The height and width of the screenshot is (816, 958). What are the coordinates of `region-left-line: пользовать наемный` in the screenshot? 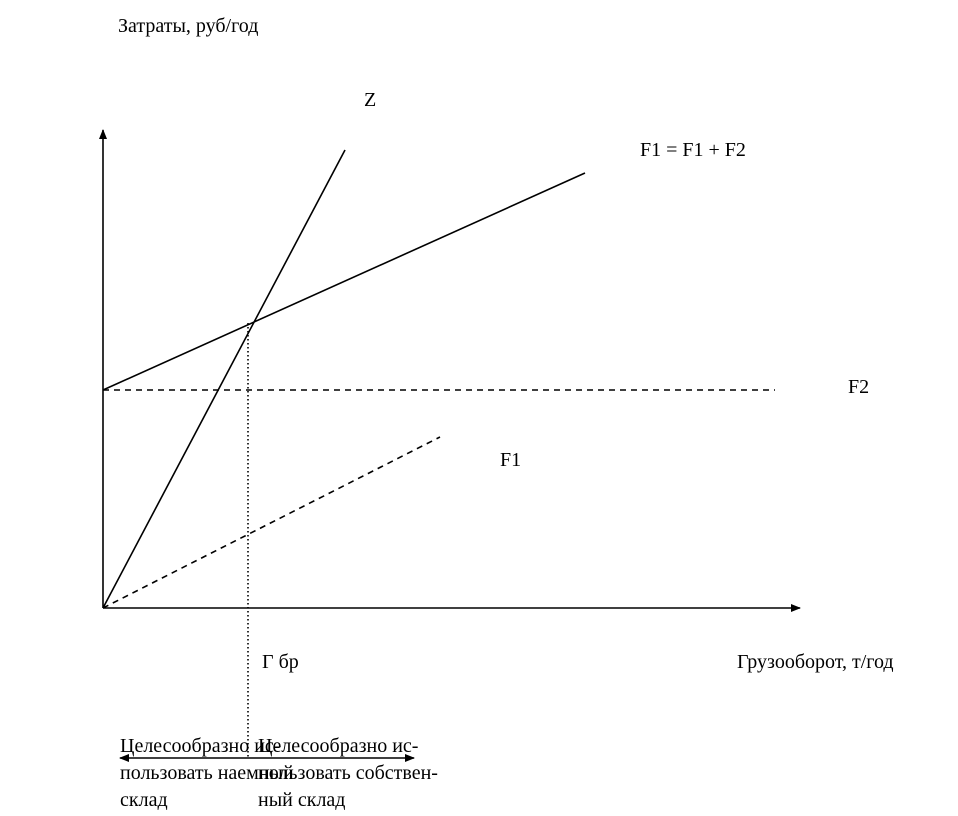 It's located at (207, 773).